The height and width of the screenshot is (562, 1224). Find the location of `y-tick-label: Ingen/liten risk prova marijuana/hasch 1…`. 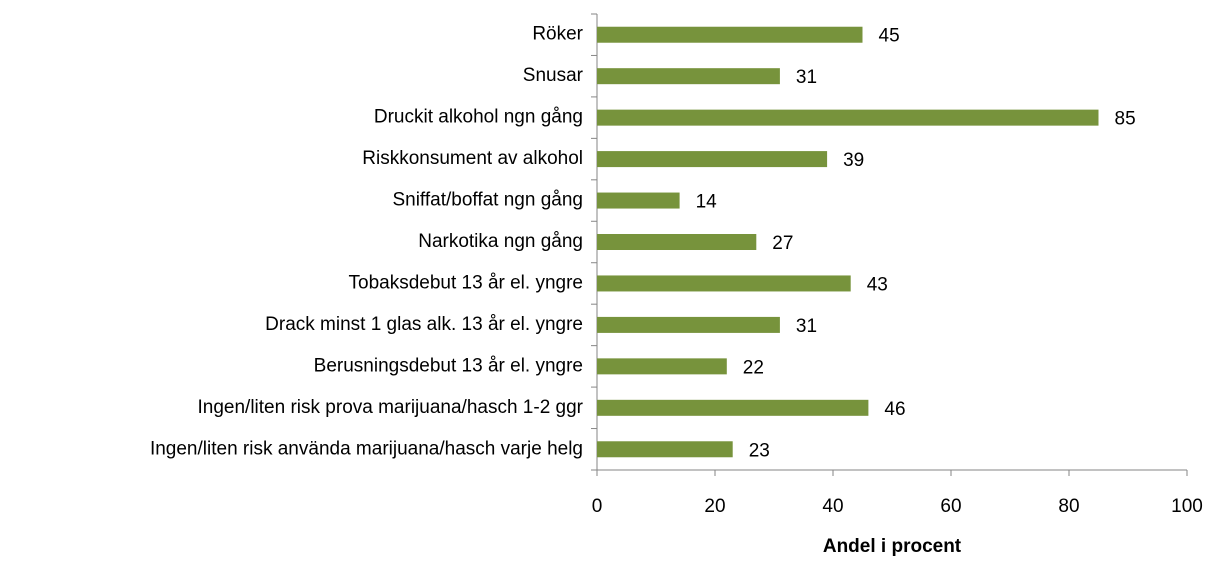

y-tick-label: Ingen/liten risk prova marijuana/hasch 1… is located at coordinates (391, 407).